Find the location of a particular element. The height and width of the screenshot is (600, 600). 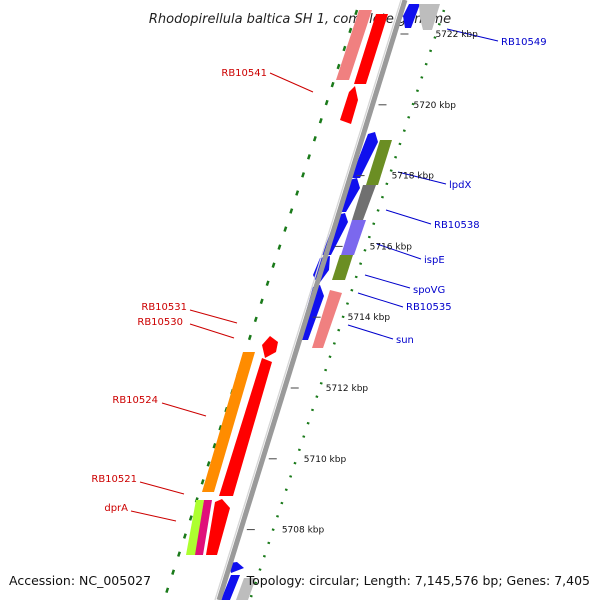

scale-tick-label: 5714 kbp is located at coordinates (369, 318).